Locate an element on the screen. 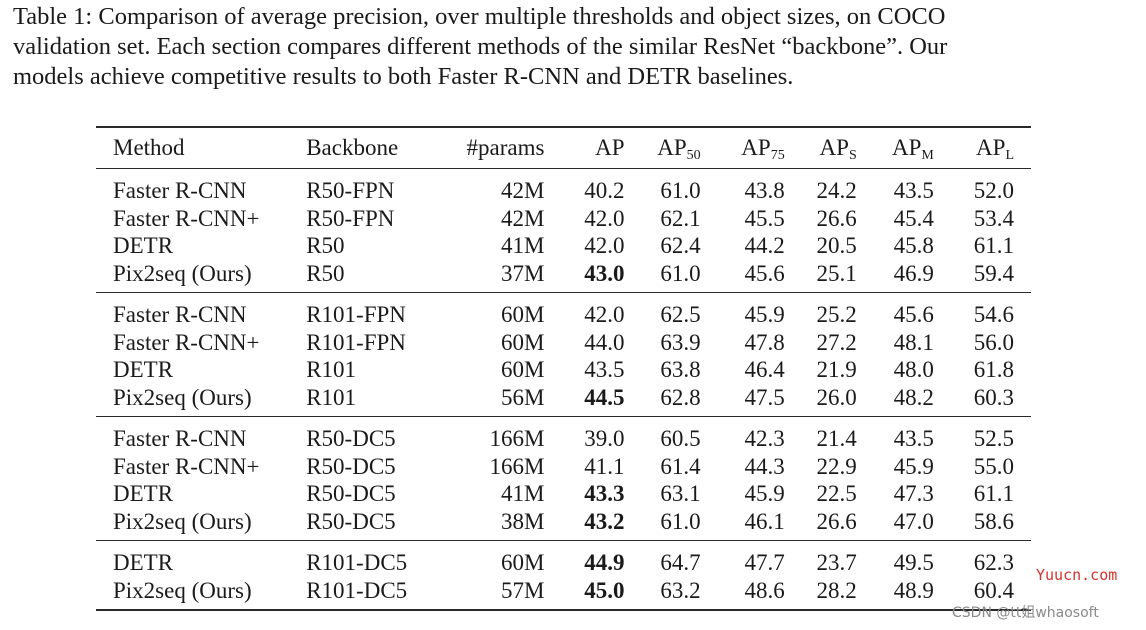  cell-apm: 47.3 is located at coordinates (913, 493).